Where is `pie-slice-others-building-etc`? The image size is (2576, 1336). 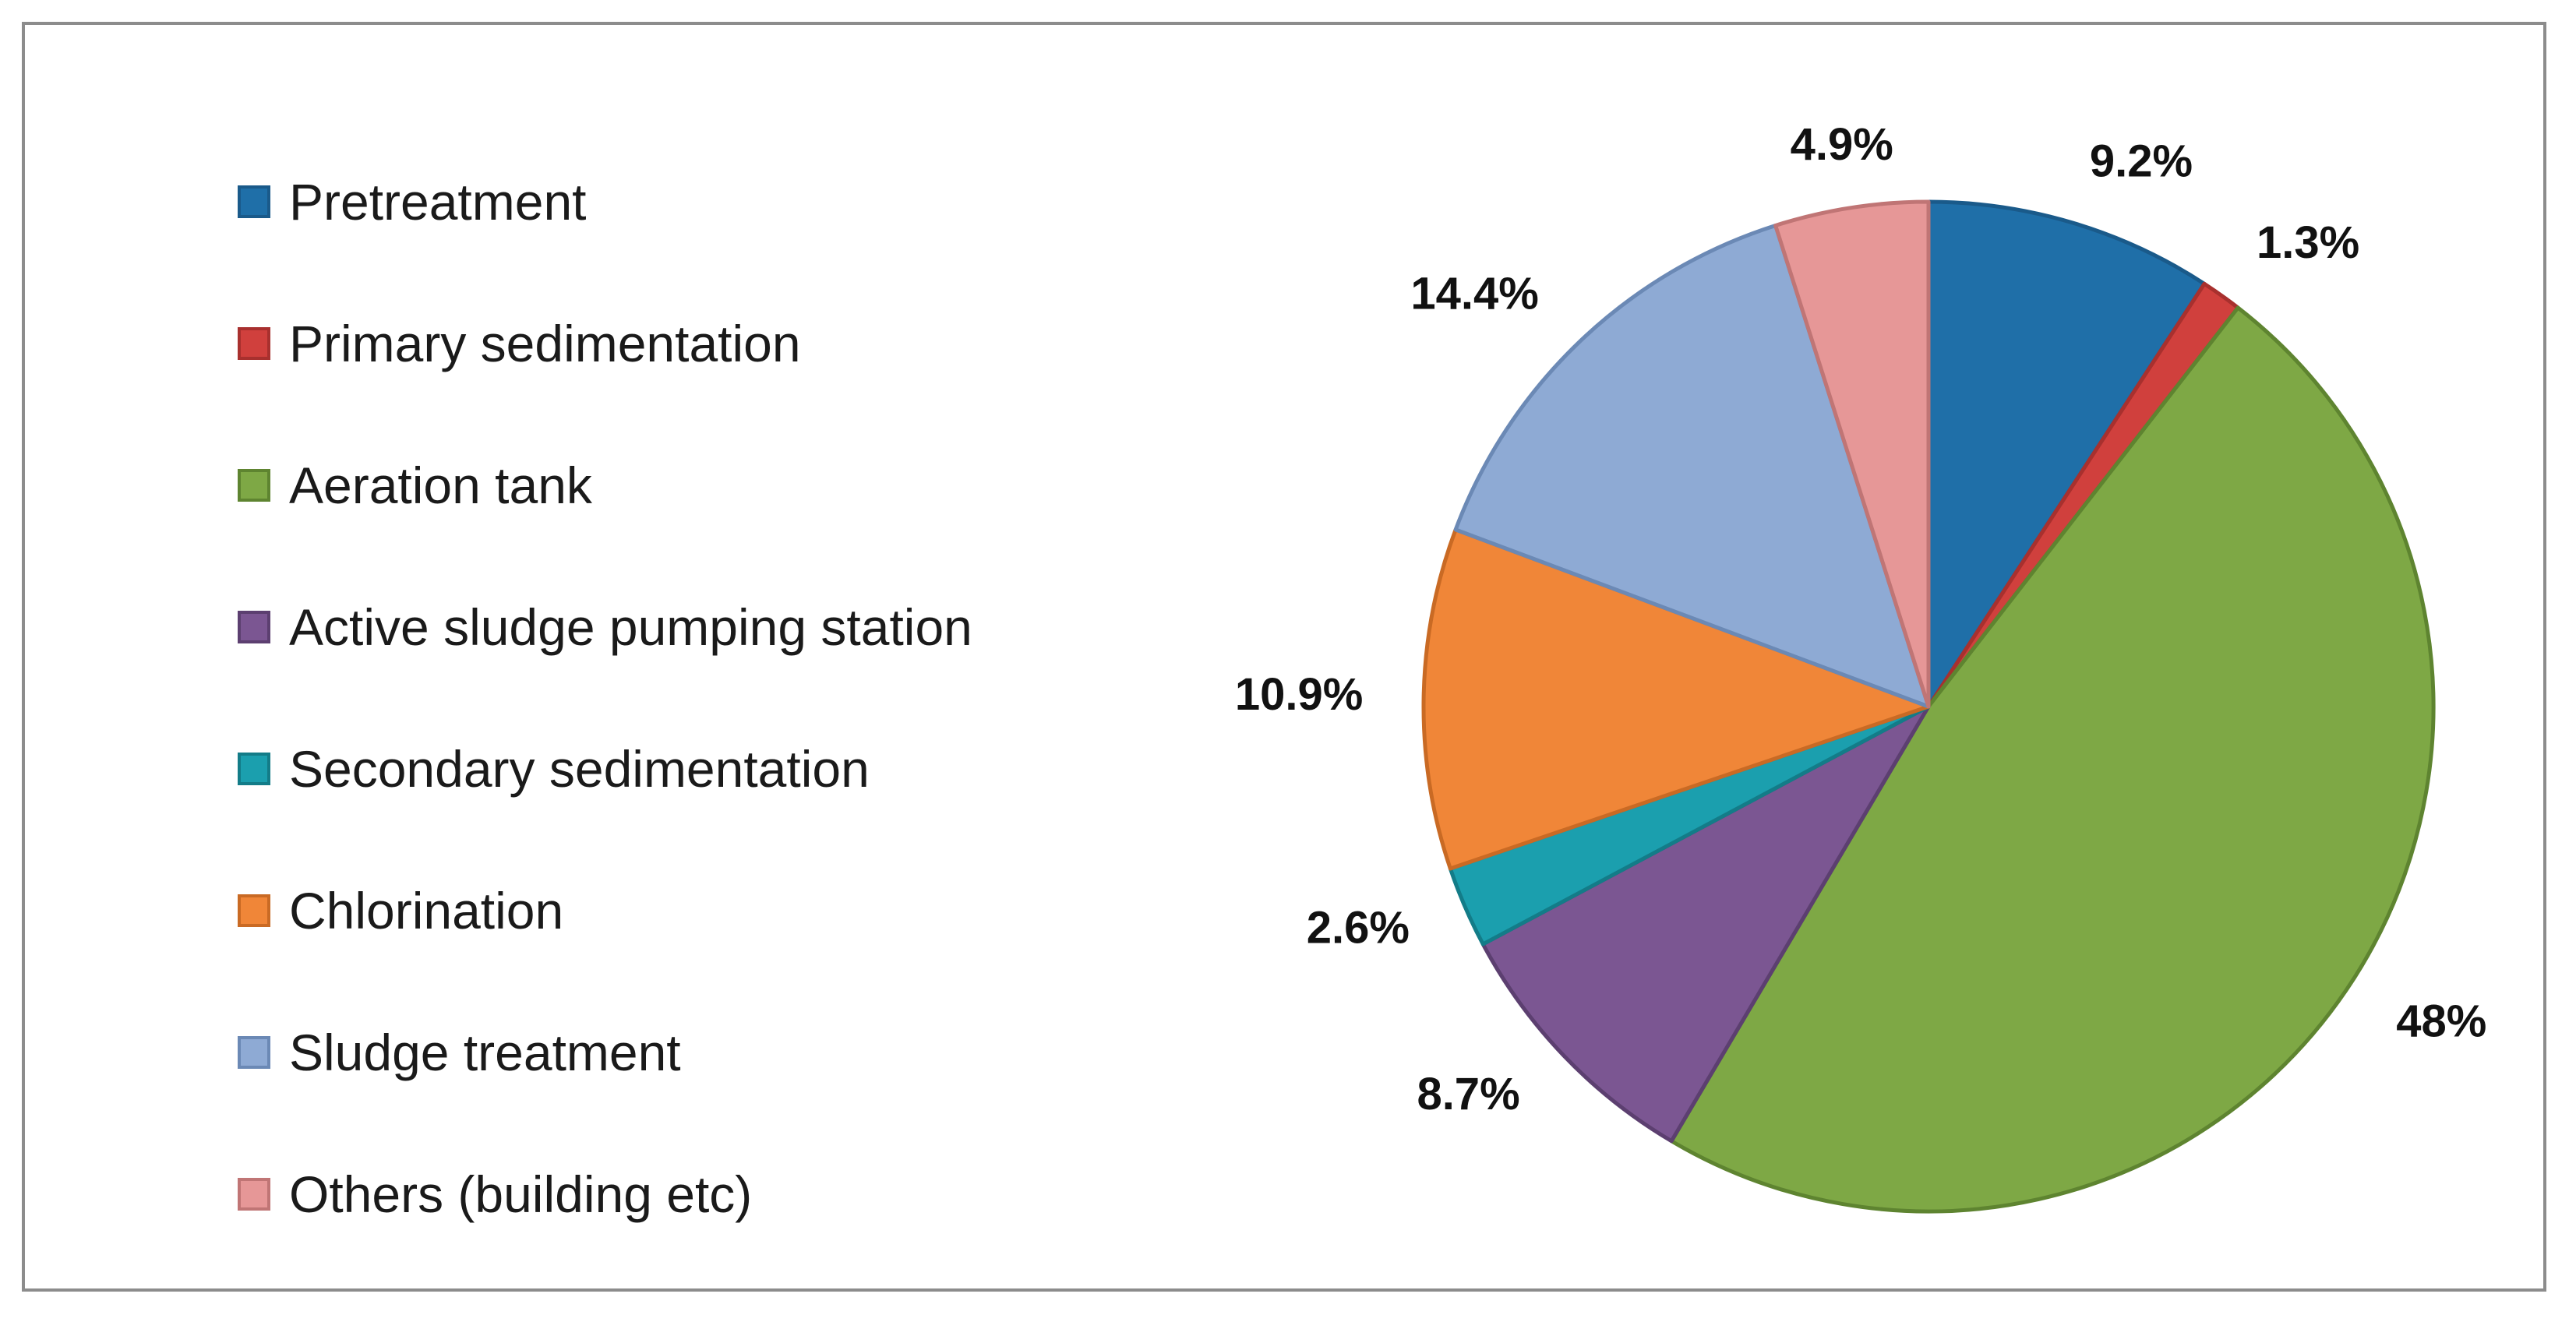
pie-slice-others-building-etc is located at coordinates (1852, 454).